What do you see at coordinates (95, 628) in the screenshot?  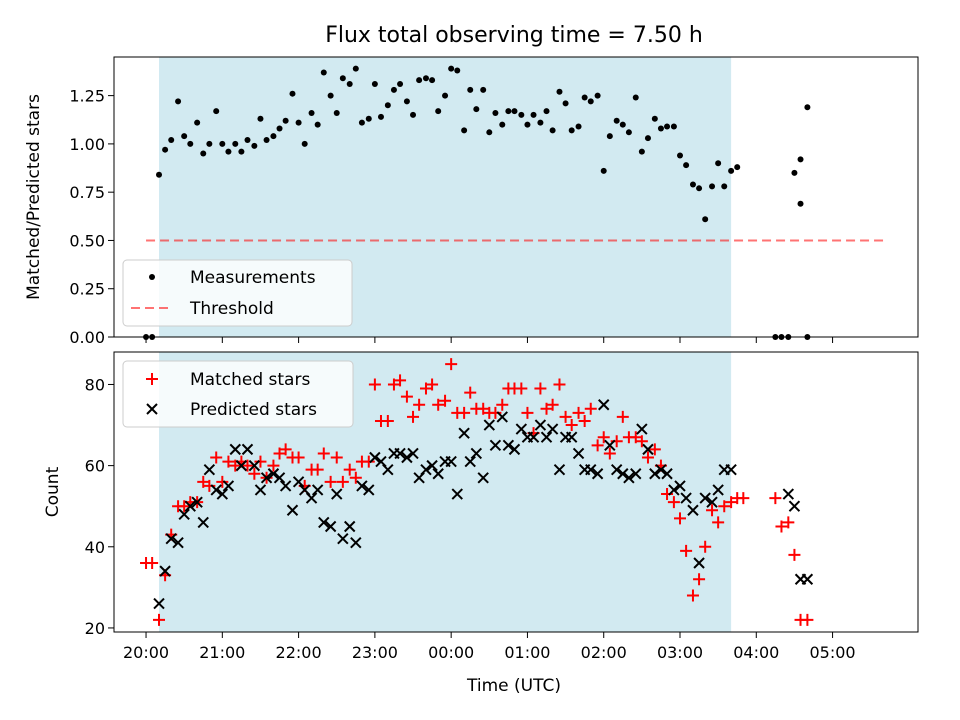 I see `bottom-ytick-label: 20` at bounding box center [95, 628].